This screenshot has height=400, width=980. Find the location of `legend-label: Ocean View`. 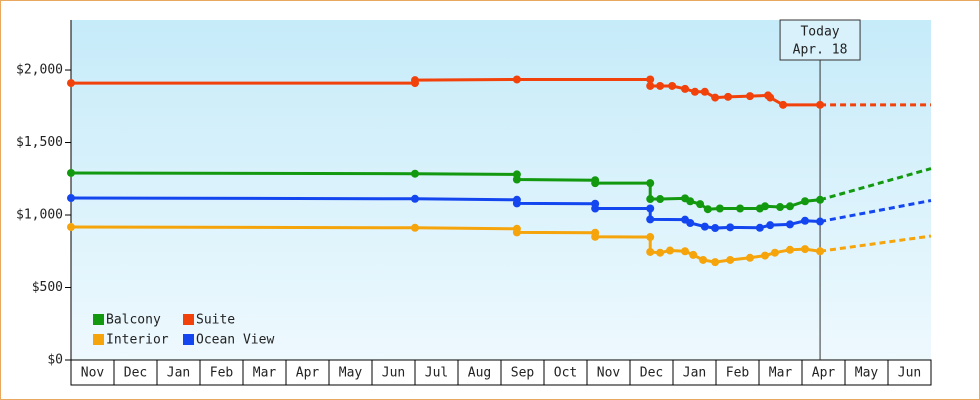

legend-label: Ocean View is located at coordinates (235, 340).